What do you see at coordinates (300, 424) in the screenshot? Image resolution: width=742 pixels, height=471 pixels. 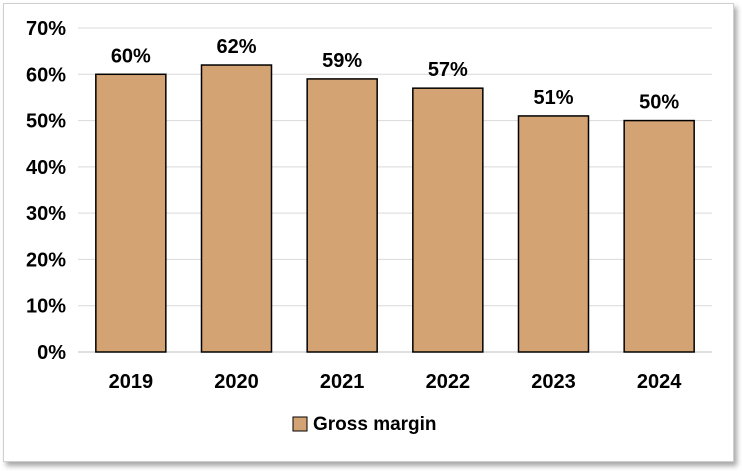 I see `legend-swatch-gross-margin` at bounding box center [300, 424].